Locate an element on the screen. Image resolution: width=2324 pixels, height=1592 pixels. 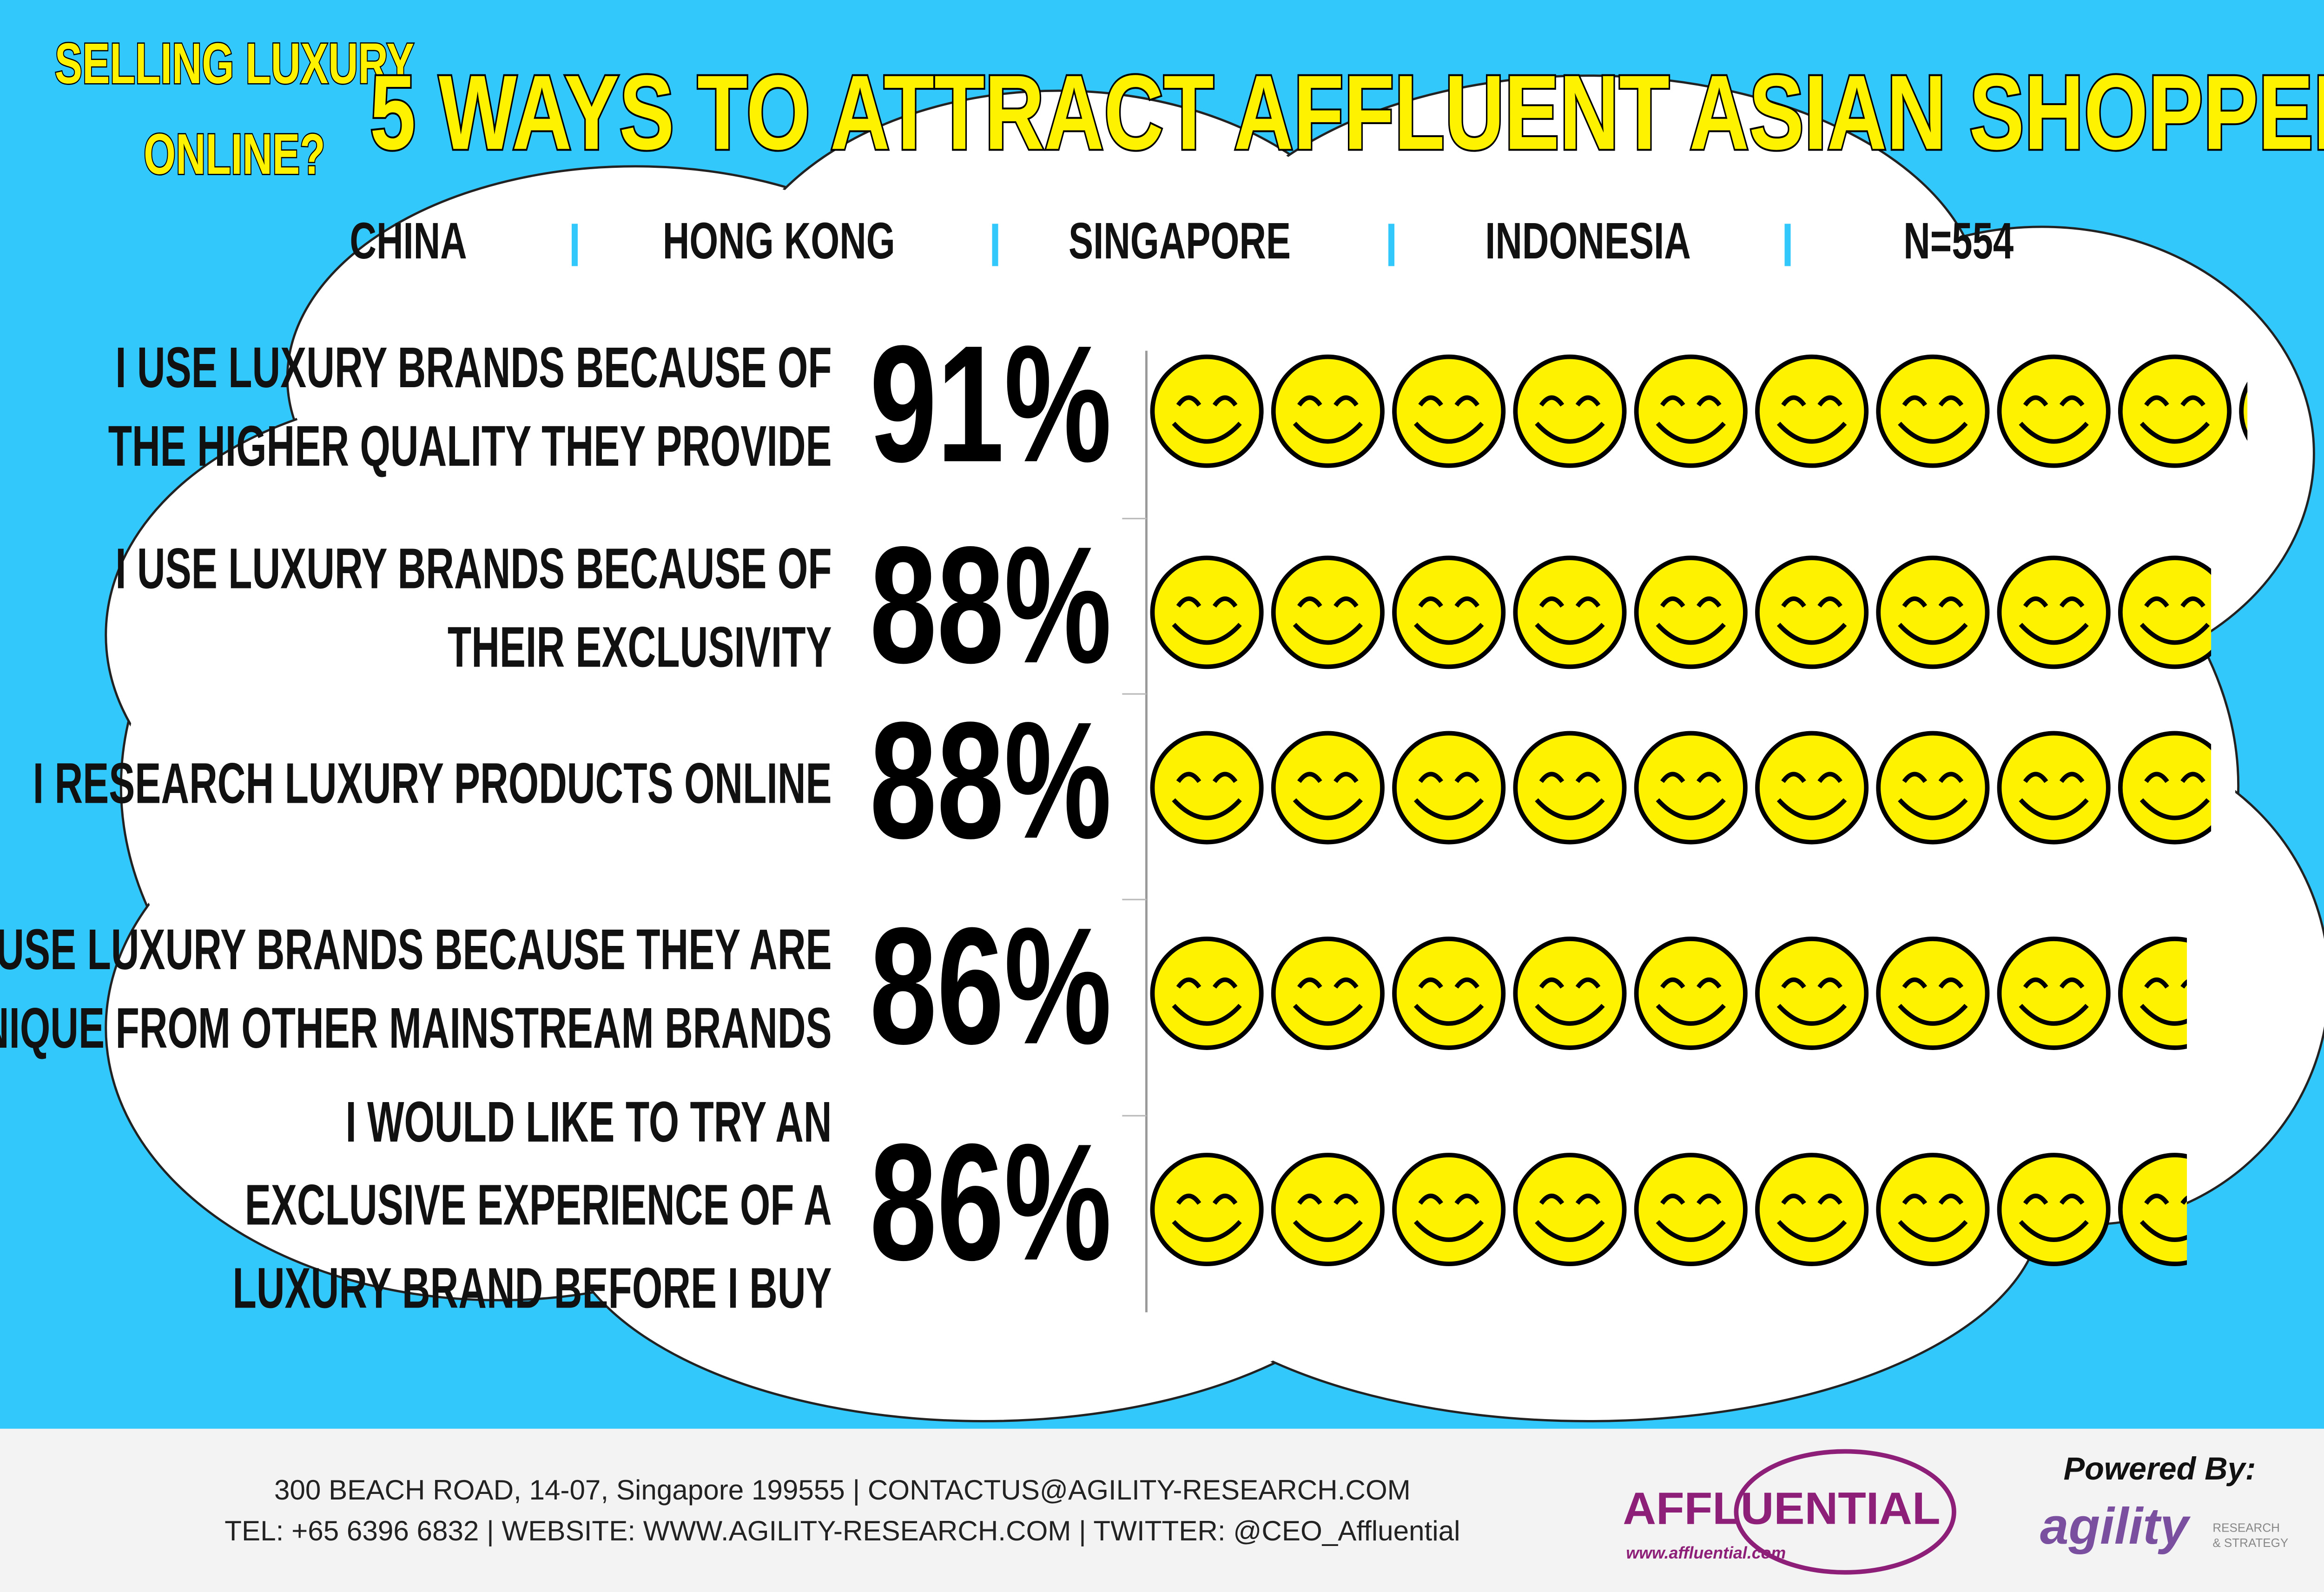
market-label: n=554 is located at coordinates (1958, 241).